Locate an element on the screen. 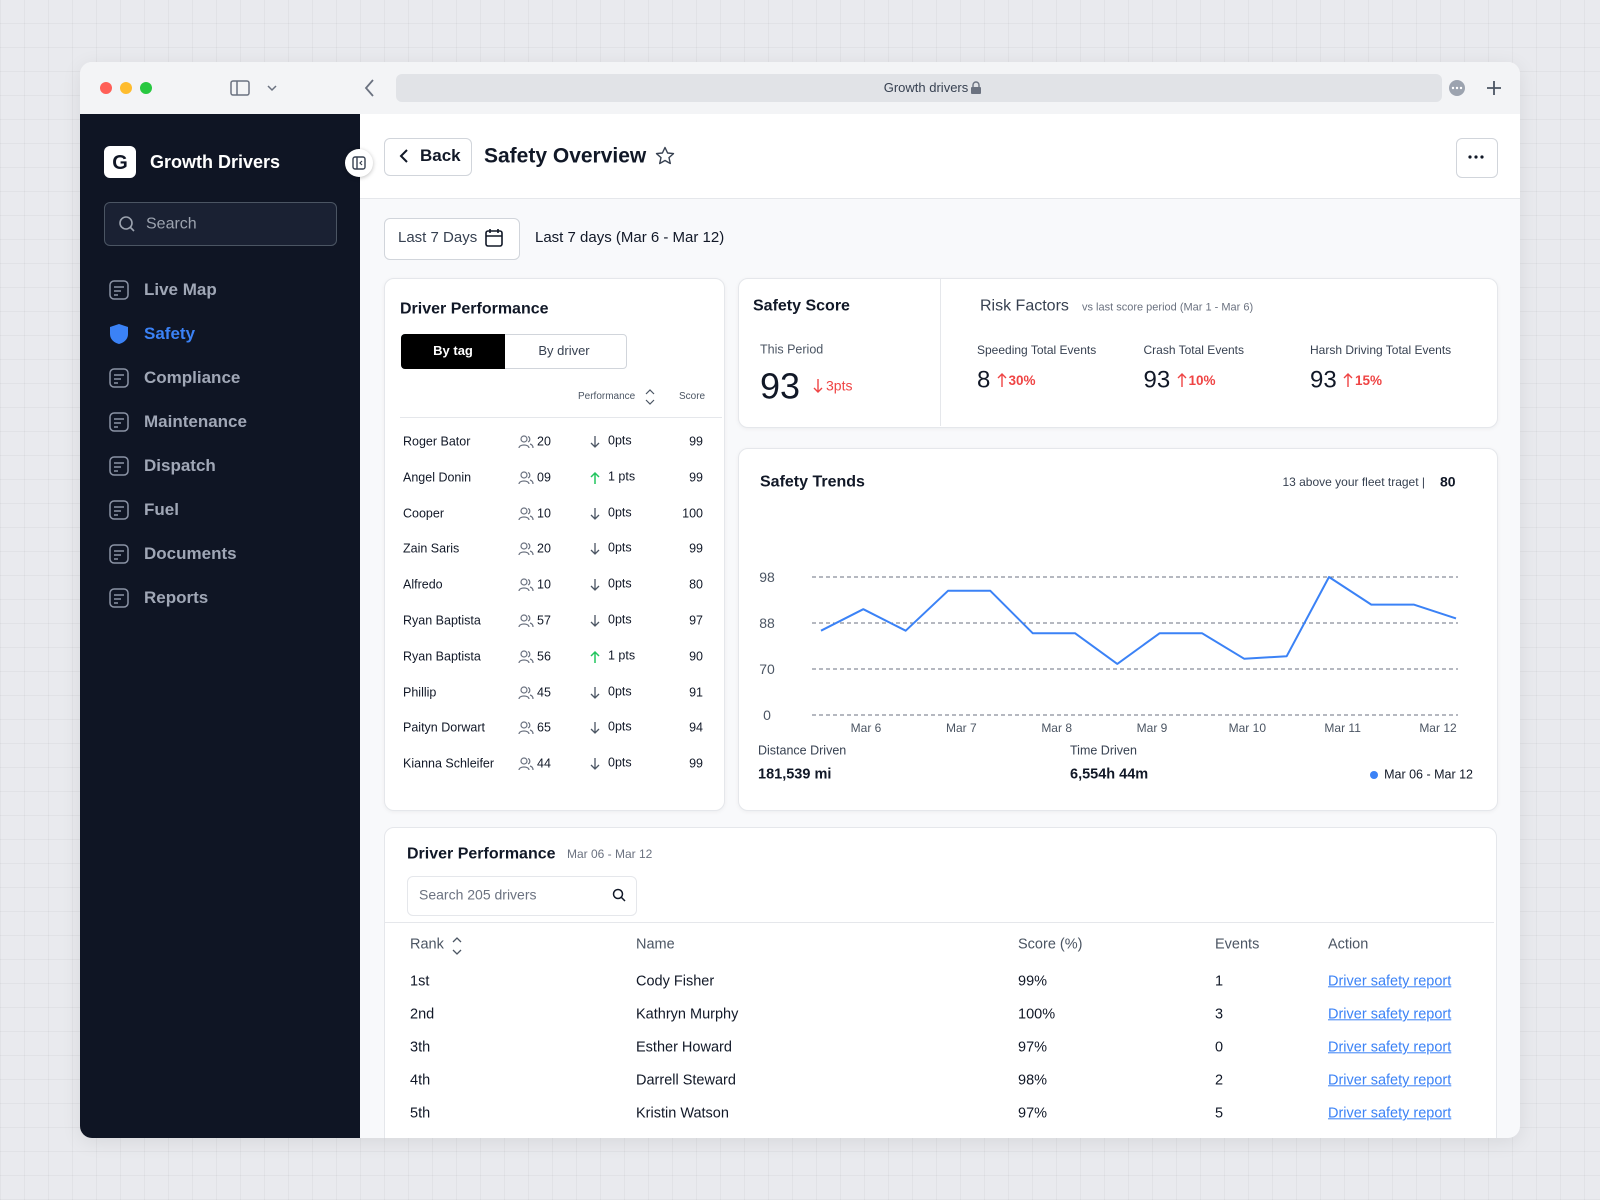 The image size is (1600, 1200). driver-name: Cooper is located at coordinates (423, 513).